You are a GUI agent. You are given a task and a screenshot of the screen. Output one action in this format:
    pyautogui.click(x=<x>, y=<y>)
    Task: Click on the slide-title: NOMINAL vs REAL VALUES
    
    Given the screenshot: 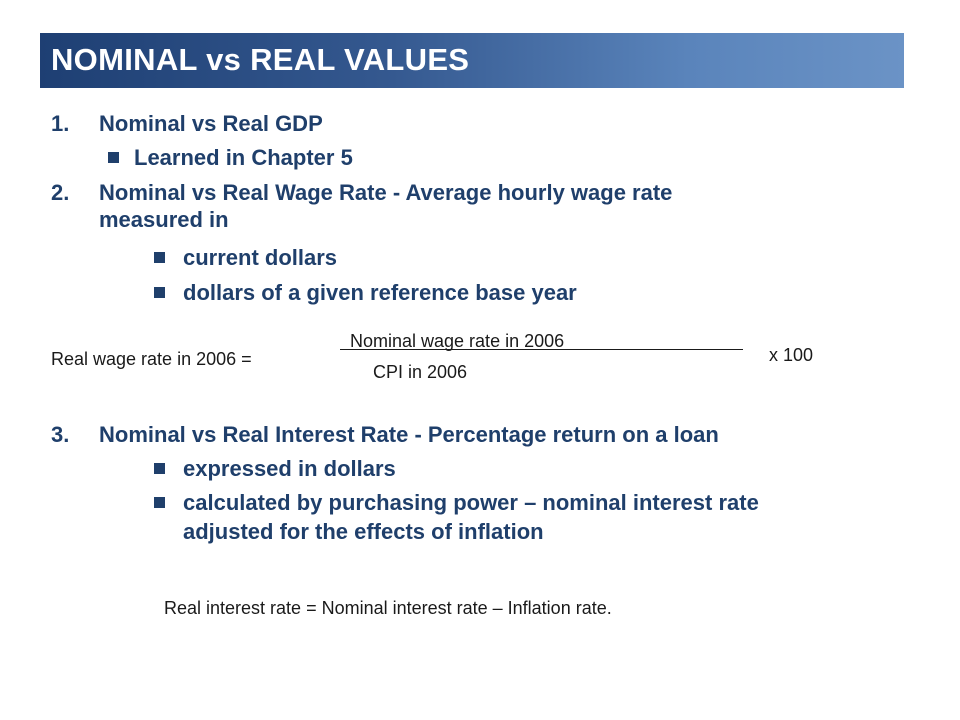 What is the action you would take?
    pyautogui.click(x=260, y=59)
    